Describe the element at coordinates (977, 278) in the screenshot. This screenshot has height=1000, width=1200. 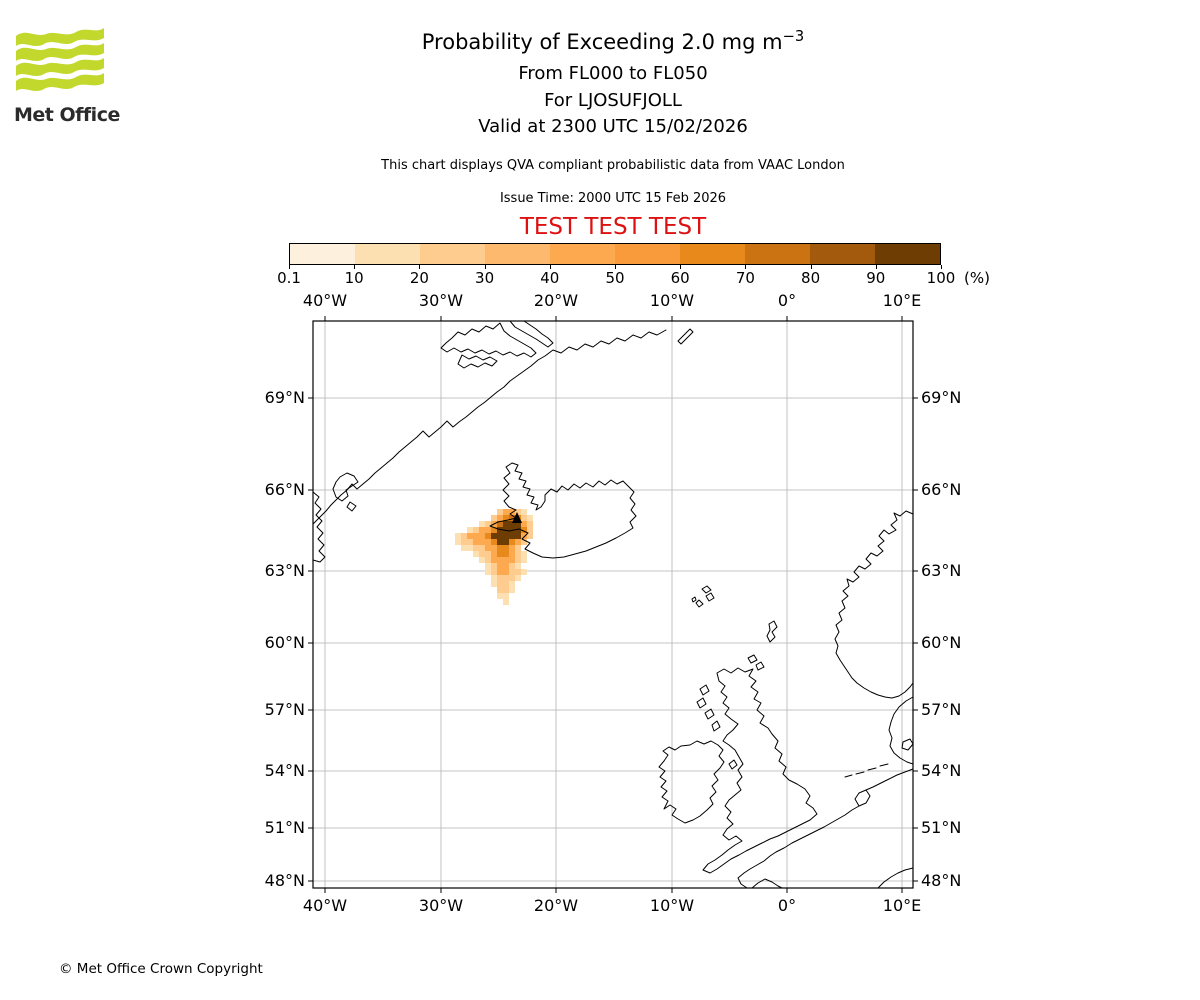
I see `colorbar-unit-label: (%)` at that location.